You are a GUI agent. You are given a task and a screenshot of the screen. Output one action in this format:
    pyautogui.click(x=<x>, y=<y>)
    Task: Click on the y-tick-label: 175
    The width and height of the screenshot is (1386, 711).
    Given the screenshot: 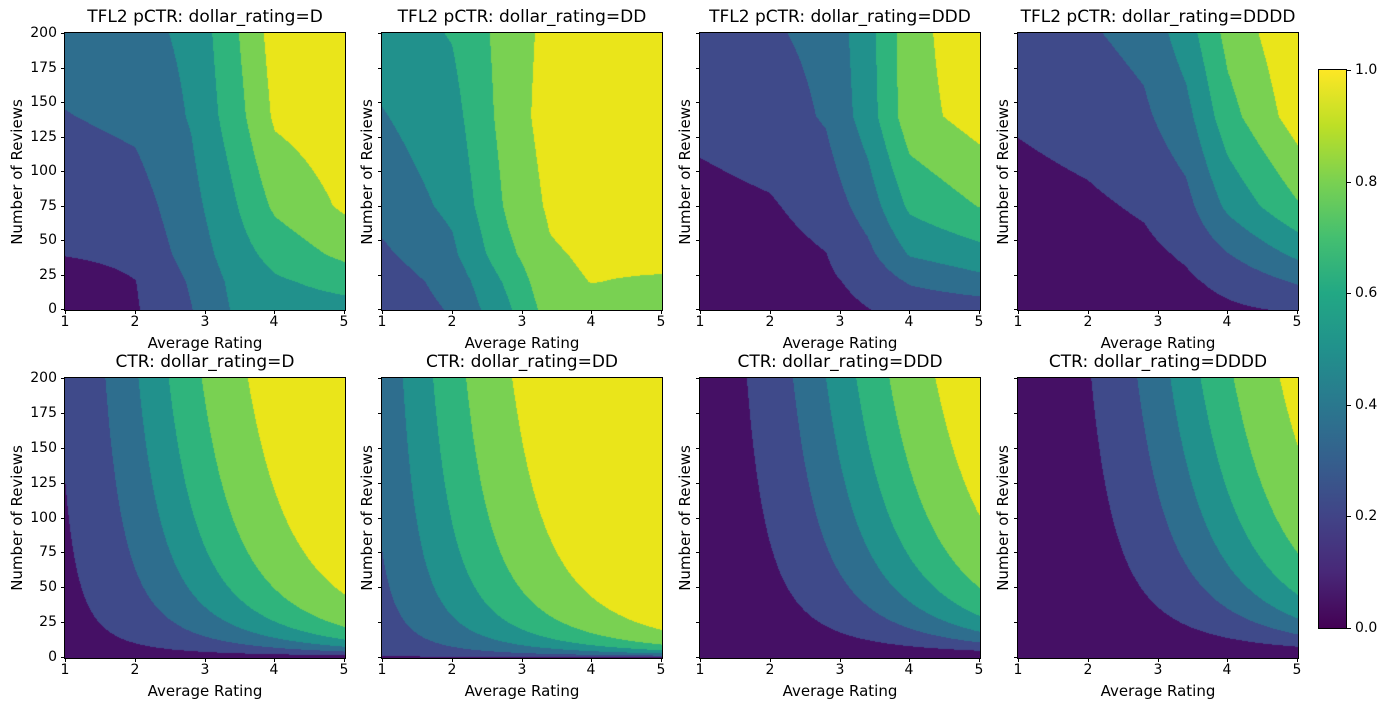 What is the action you would take?
    pyautogui.click(x=43, y=413)
    